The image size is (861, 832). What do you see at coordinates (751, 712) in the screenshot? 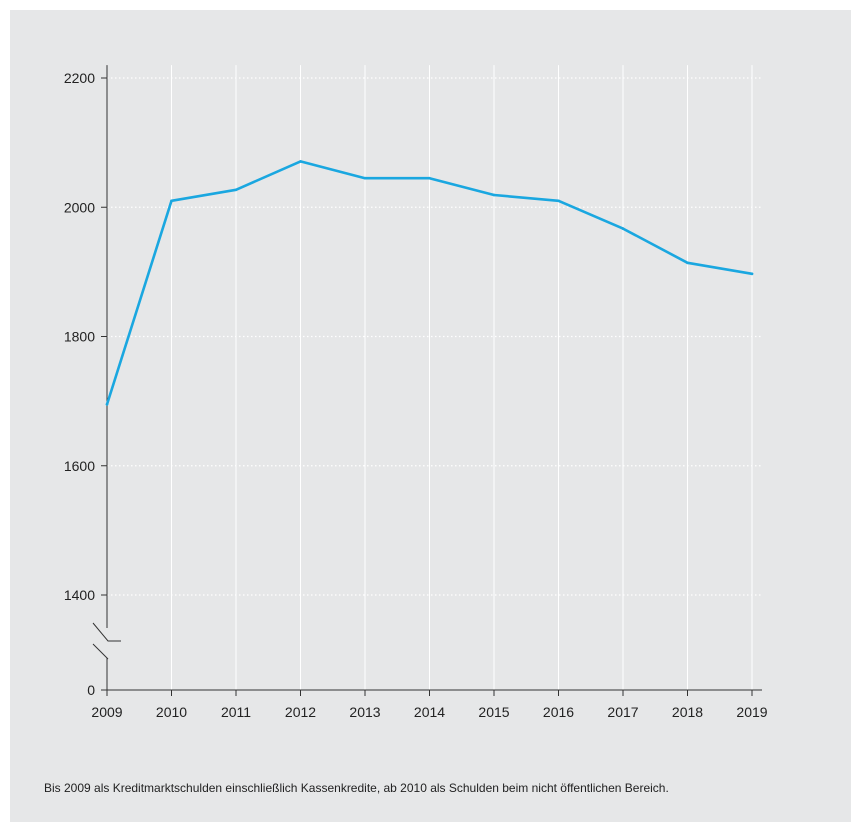
I see `x-tick-label: 2019` at bounding box center [751, 712].